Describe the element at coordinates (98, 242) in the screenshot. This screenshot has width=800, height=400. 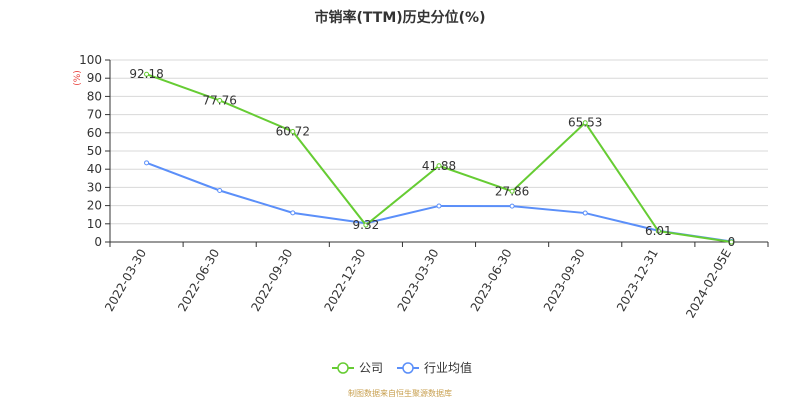
I see `y-tick-label: 0` at that location.